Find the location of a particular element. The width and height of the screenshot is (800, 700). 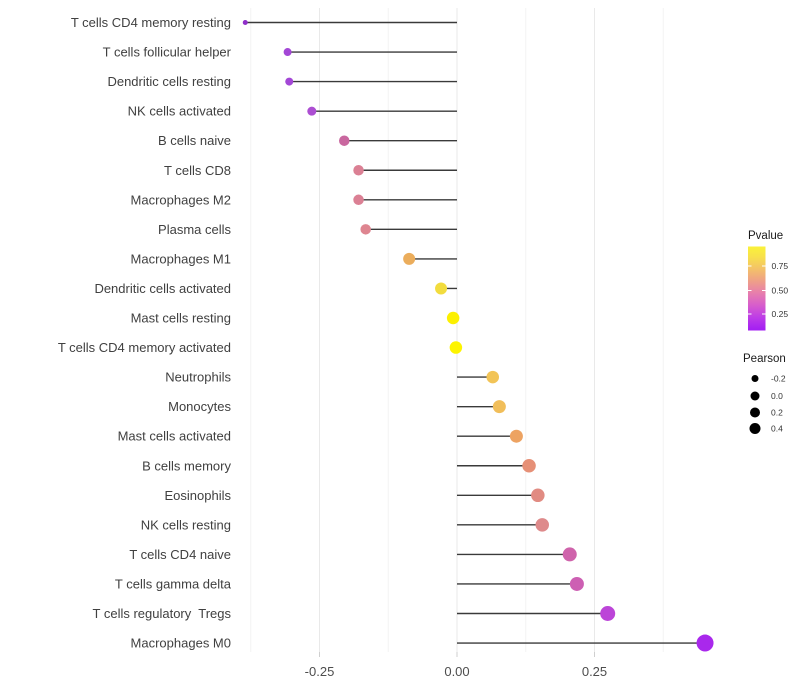

category-label: Eosinophils is located at coordinates (198, 495).